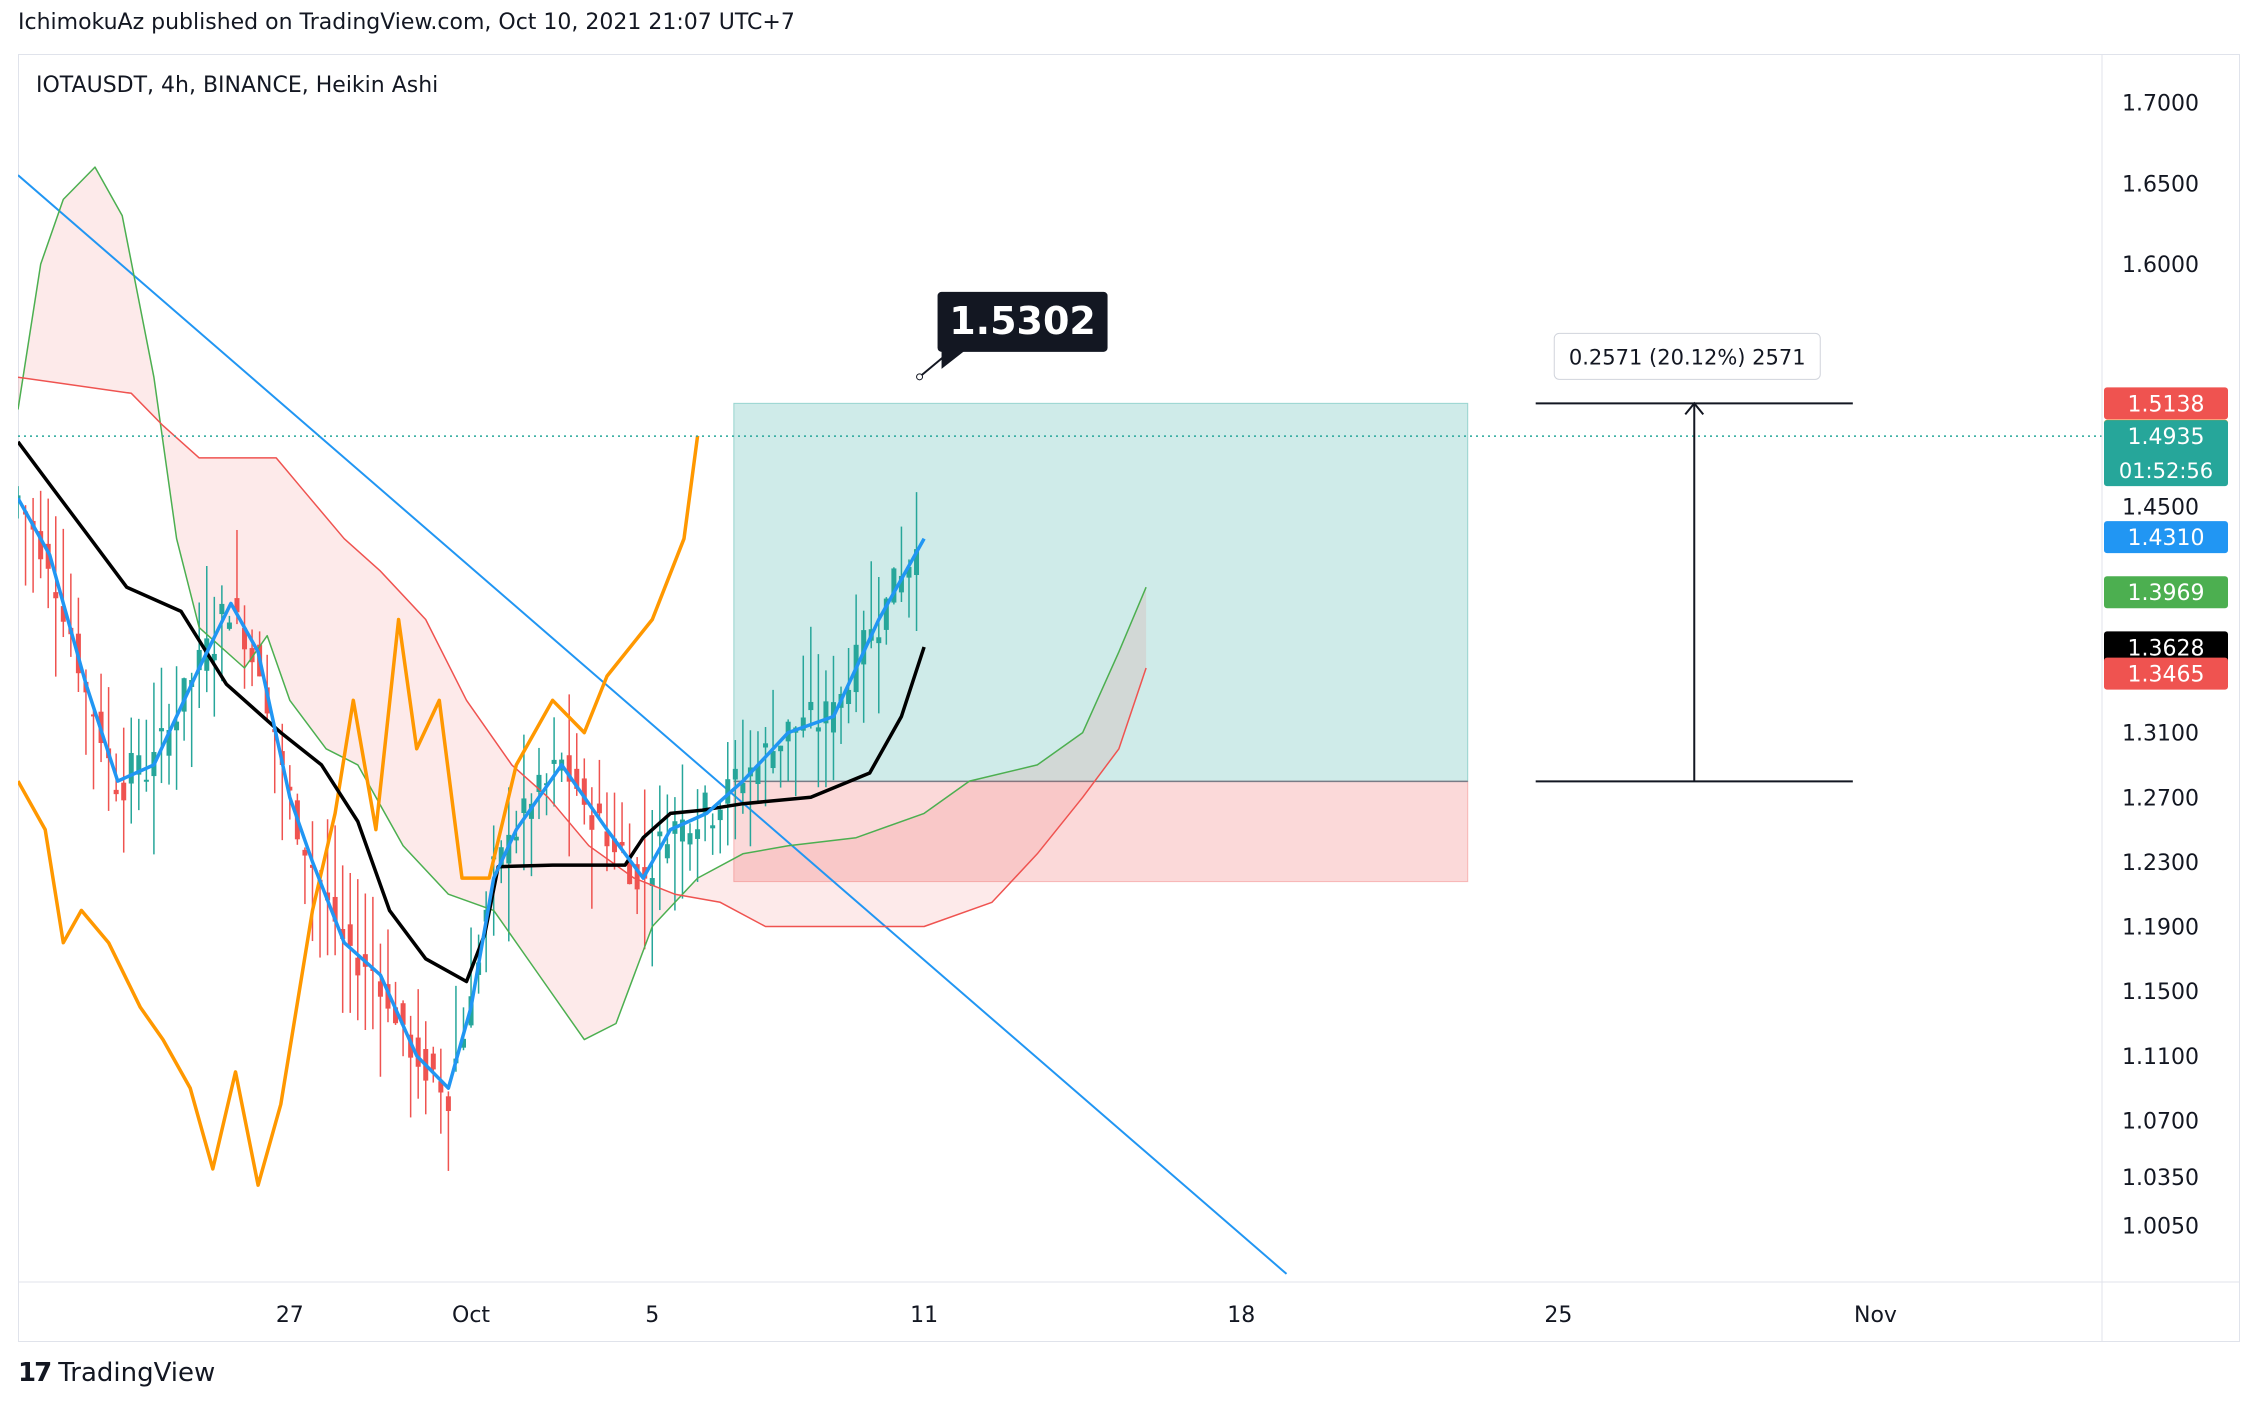  Describe the element at coordinates (652, 1315) in the screenshot. I see `x-tick-label: 5` at that location.